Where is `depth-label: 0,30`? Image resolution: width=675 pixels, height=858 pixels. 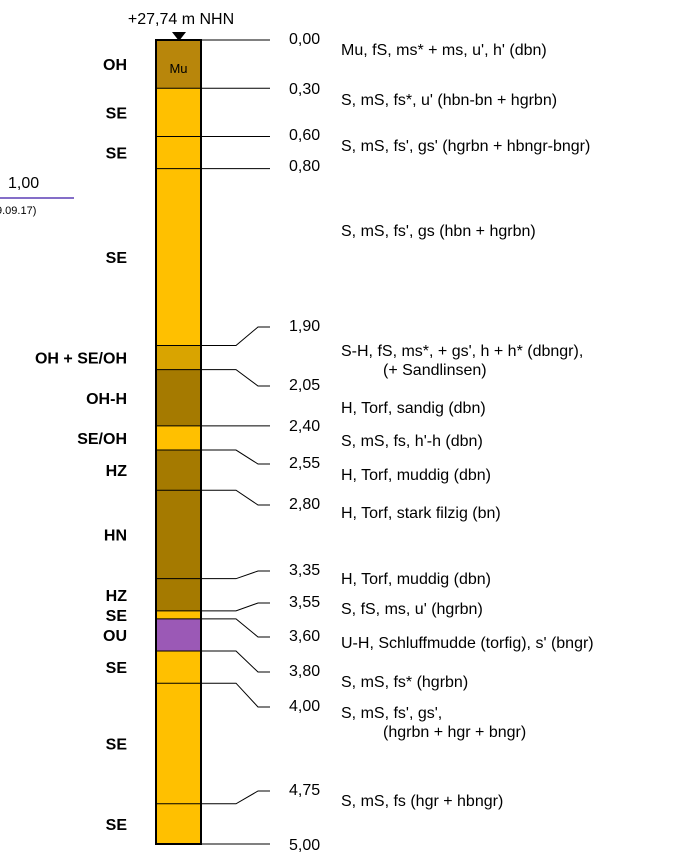
depth-label: 0,30 is located at coordinates (304, 89).